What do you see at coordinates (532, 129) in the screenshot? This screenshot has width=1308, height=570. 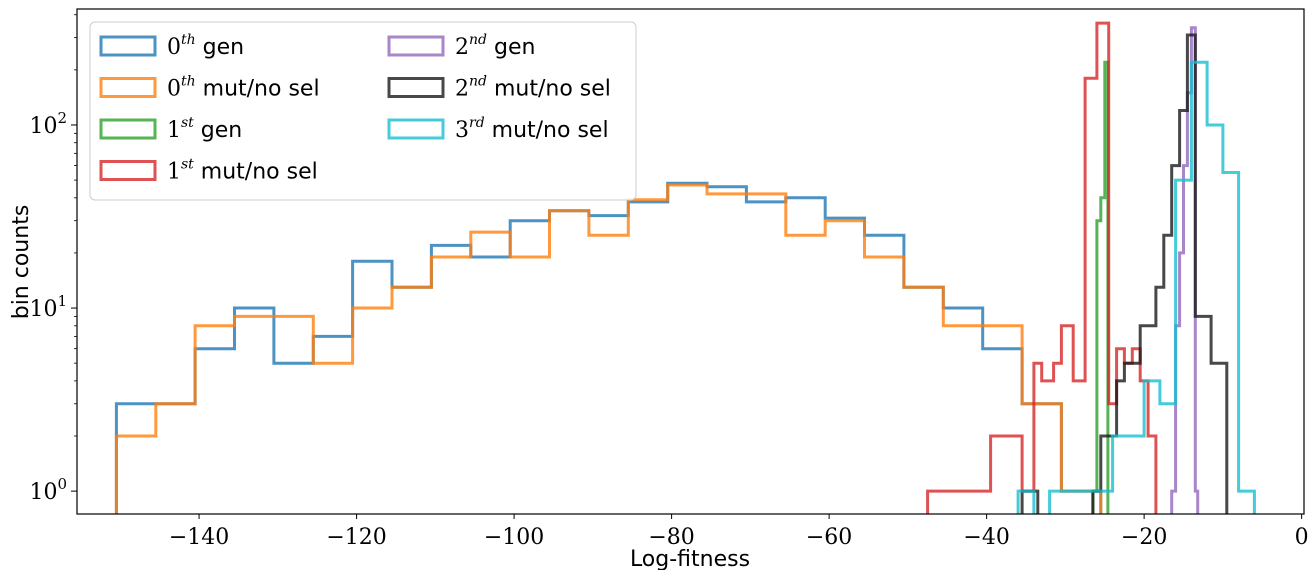 I see `legend-label: 3rd mut/no sel` at bounding box center [532, 129].